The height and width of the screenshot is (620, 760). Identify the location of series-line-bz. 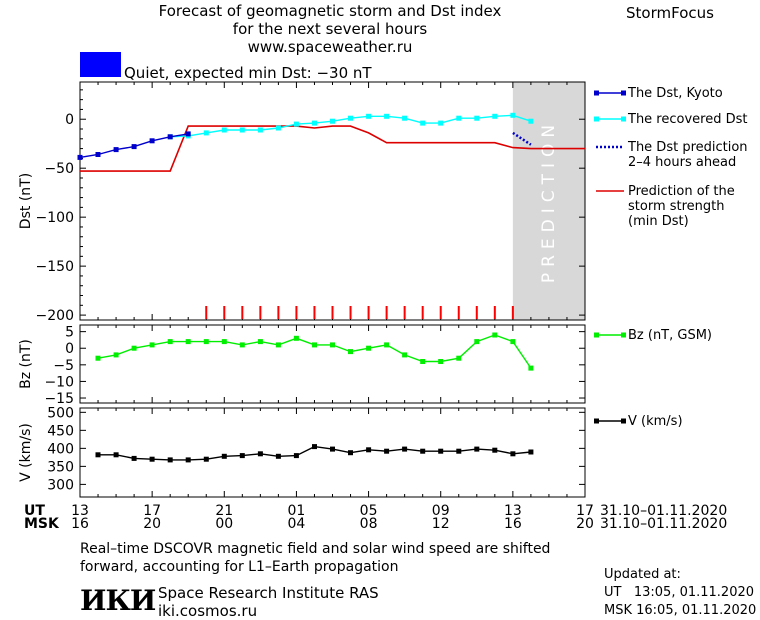
(314, 351).